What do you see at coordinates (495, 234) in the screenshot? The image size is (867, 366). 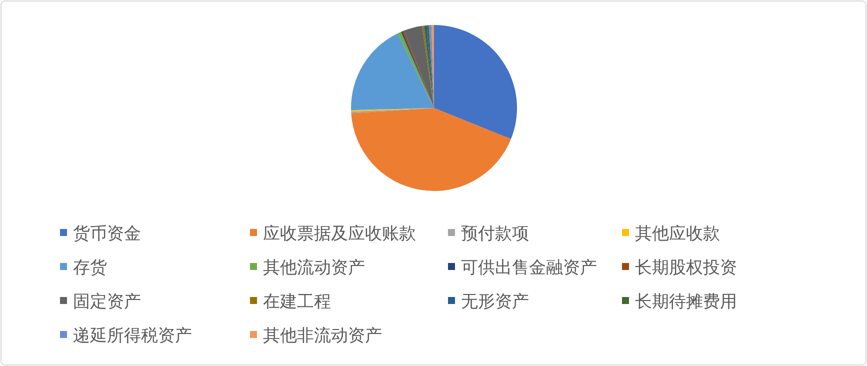 I see `legend-label: 预付款项` at bounding box center [495, 234].